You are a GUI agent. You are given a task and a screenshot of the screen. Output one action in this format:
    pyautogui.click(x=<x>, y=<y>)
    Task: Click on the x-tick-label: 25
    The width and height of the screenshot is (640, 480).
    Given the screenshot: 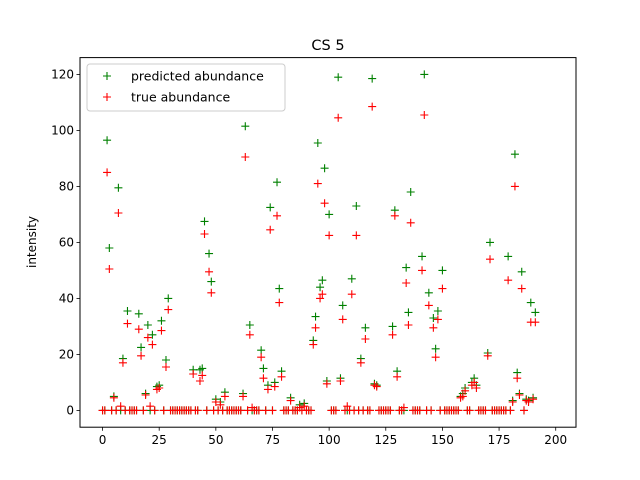 What is the action you would take?
    pyautogui.click(x=159, y=440)
    